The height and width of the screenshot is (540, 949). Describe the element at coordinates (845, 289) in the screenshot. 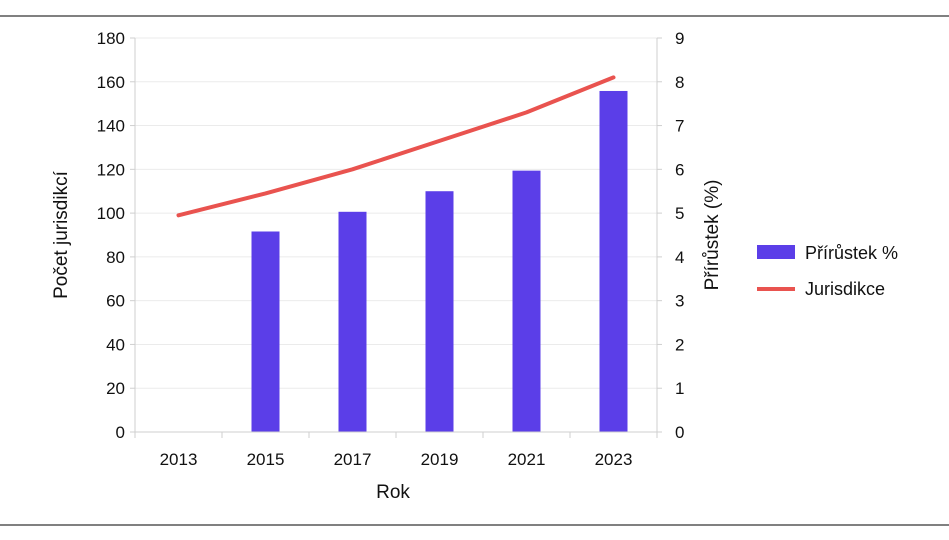

I see `legend-label-line: Jurisdikce` at that location.